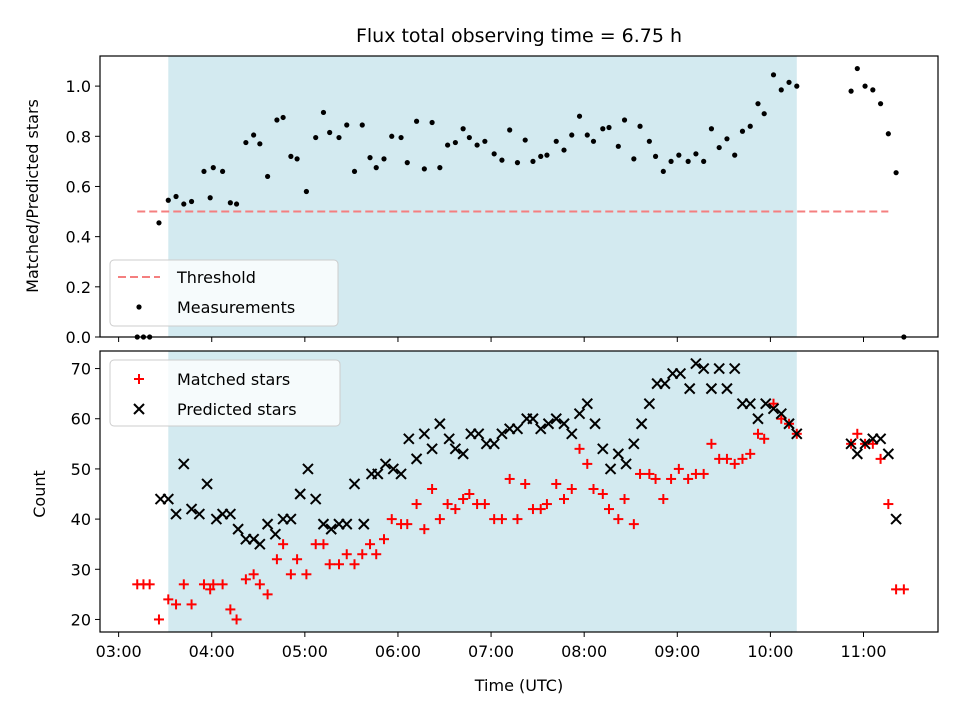  What do you see at coordinates (224, 293) in the screenshot?
I see `panel-ratio-legend: Threshold Measurements` at bounding box center [224, 293].